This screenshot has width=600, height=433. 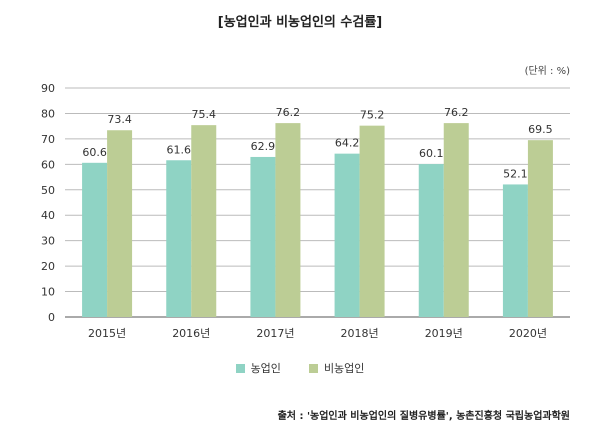 I want to click on y-tick-label: 20, so click(x=48, y=266).